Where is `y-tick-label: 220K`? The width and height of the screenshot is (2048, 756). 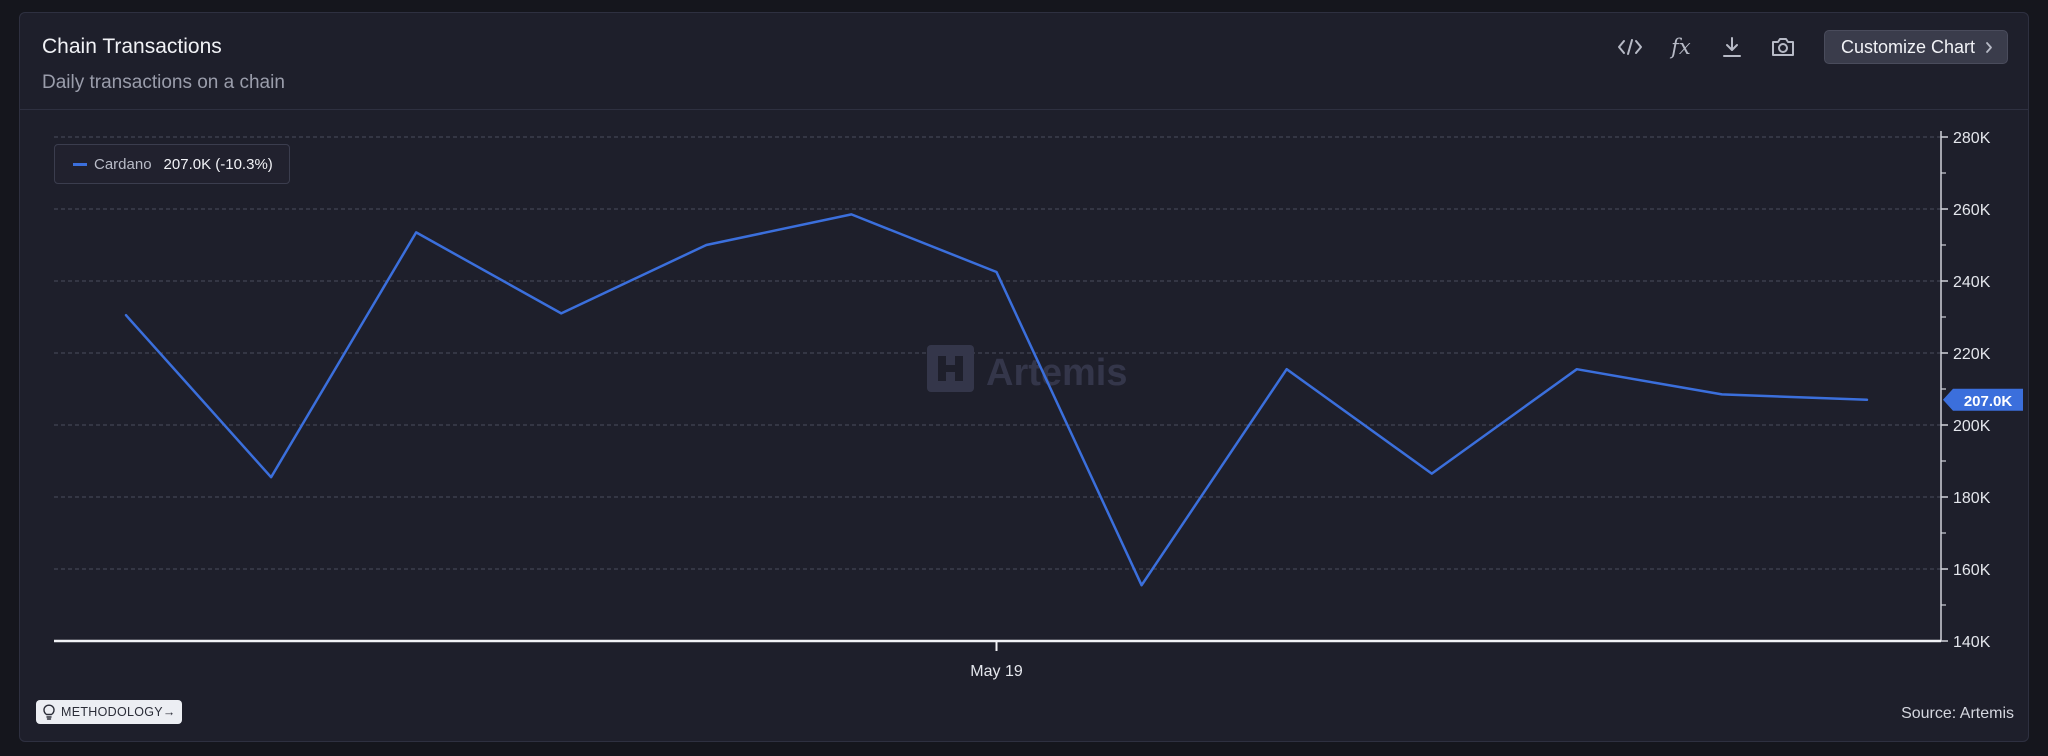 y-tick-label: 220K is located at coordinates (1972, 354).